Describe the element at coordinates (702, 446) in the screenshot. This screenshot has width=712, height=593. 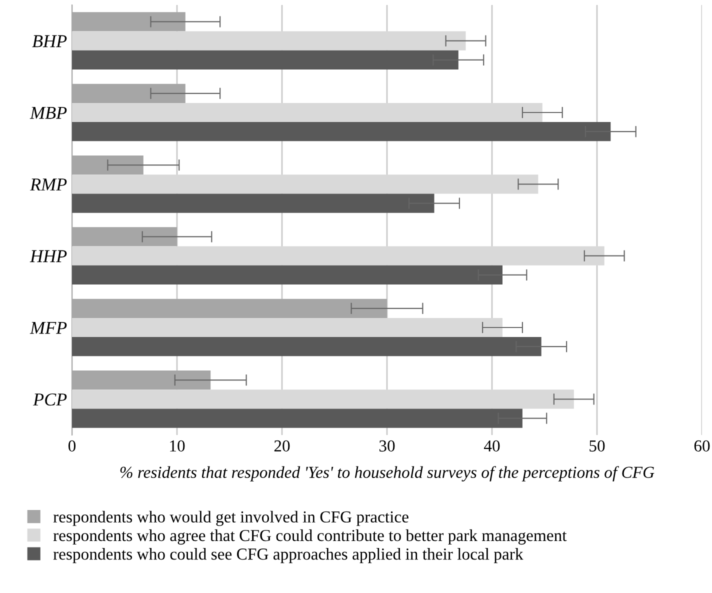
I see `x-tick-label: 60` at that location.